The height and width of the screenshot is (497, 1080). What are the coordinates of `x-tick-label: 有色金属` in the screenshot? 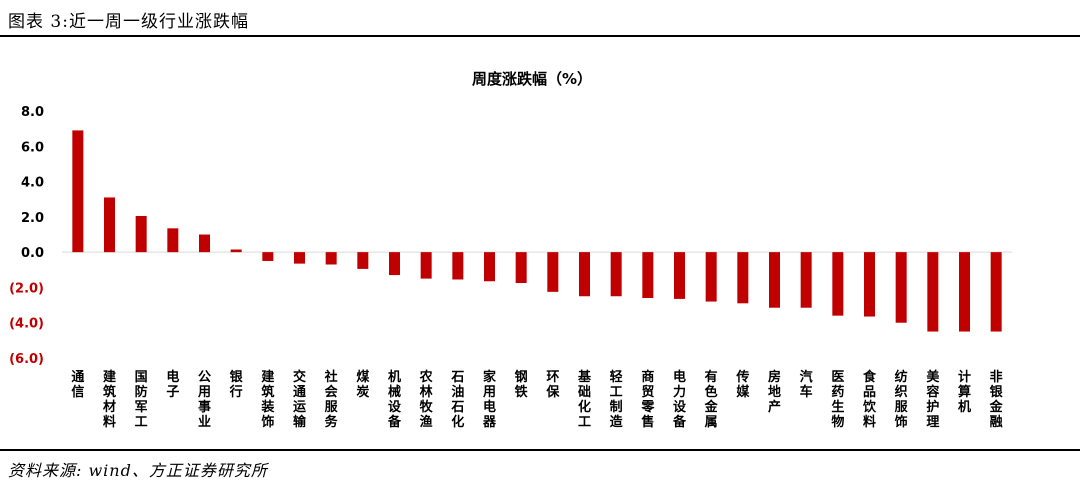 It's located at (711, 399).